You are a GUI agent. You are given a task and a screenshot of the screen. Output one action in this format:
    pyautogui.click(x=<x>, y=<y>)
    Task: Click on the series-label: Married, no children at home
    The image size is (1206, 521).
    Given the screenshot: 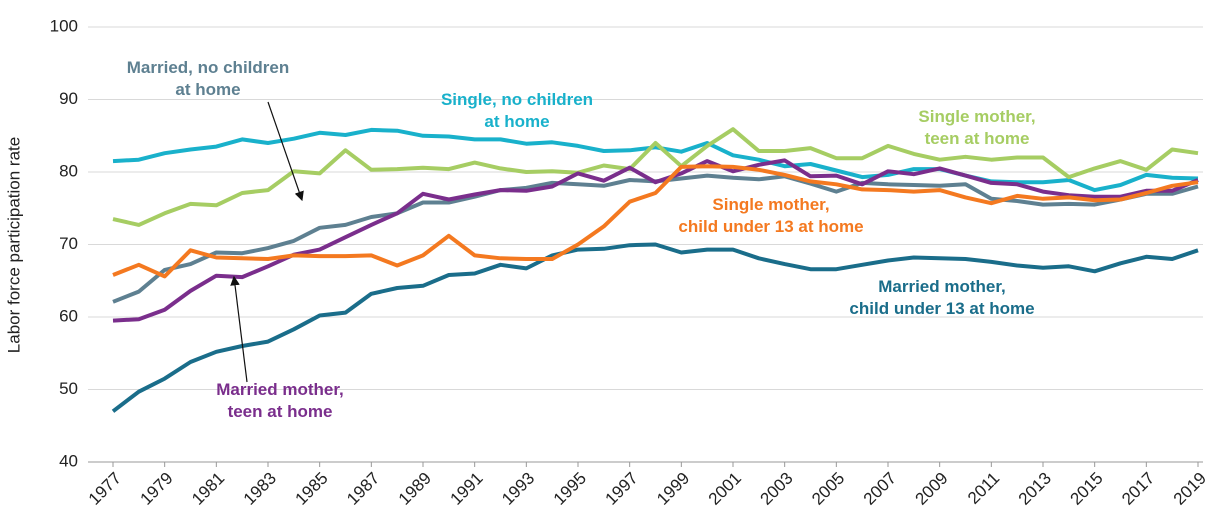 What is the action you would take?
    pyautogui.click(x=208, y=78)
    